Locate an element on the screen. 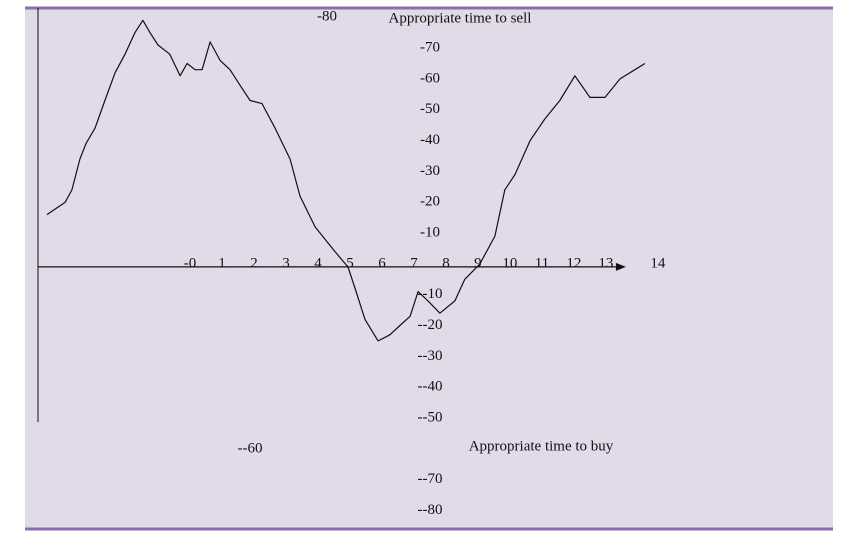 Image resolution: width=850 pixels, height=539 pixels. y-tick-label: -50 is located at coordinates (430, 109).